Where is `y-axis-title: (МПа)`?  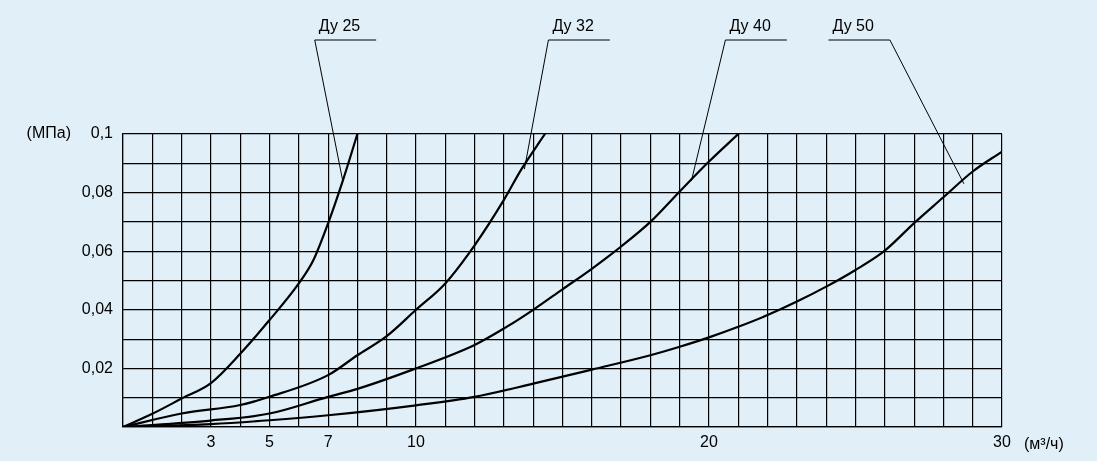 y-axis-title: (МПа) is located at coordinates (48, 133).